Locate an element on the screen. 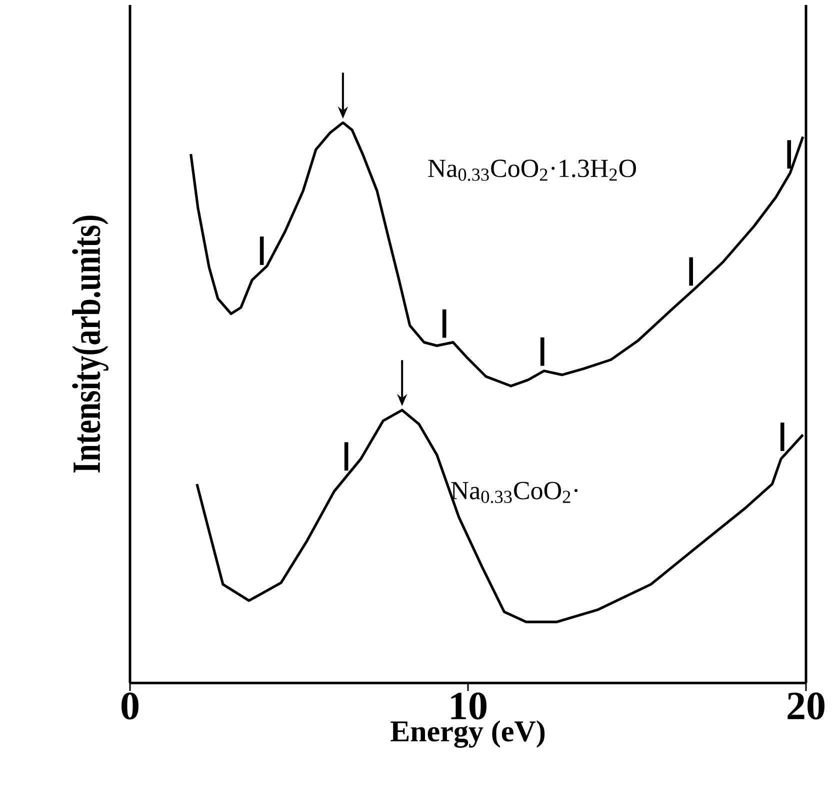  x-axis-title: Energy (eV) is located at coordinates (467, 734).